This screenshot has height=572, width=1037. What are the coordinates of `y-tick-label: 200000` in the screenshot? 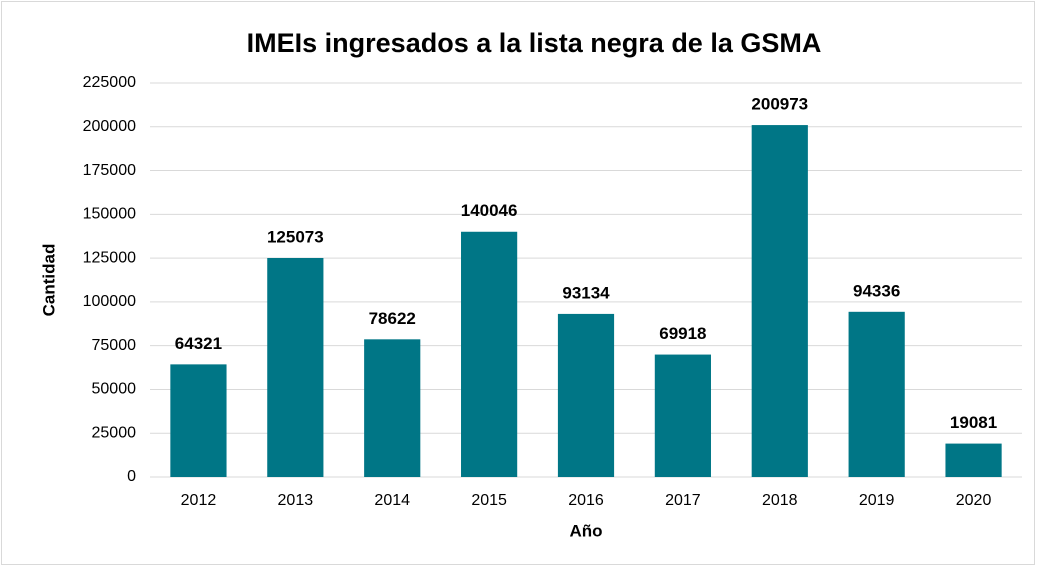 It's located at (109, 126).